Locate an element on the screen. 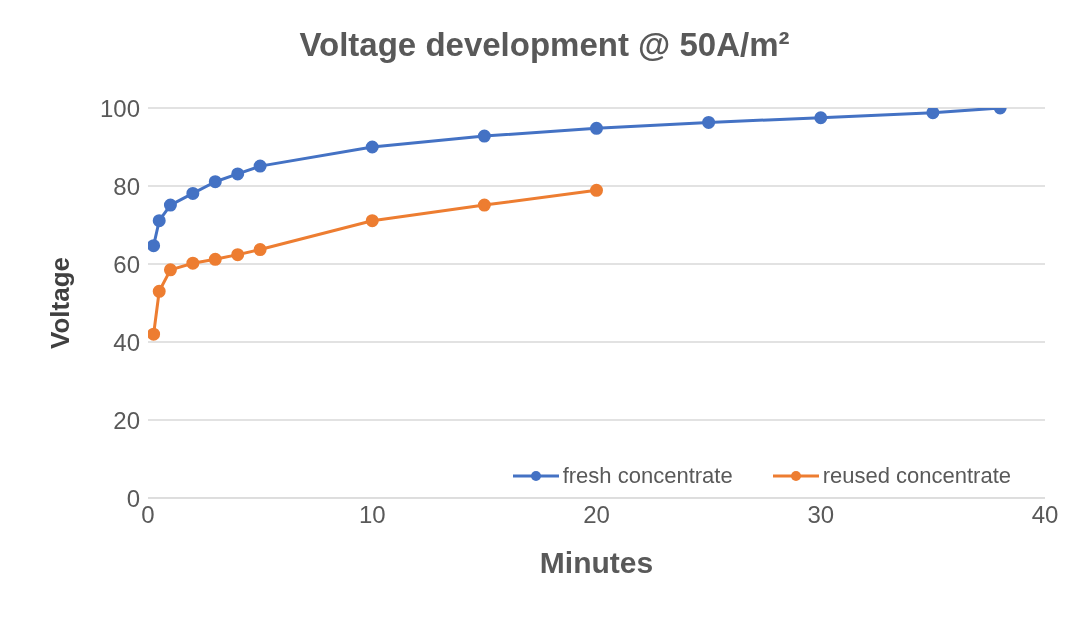  legend-label: reused concentrate is located at coordinates (916, 476).